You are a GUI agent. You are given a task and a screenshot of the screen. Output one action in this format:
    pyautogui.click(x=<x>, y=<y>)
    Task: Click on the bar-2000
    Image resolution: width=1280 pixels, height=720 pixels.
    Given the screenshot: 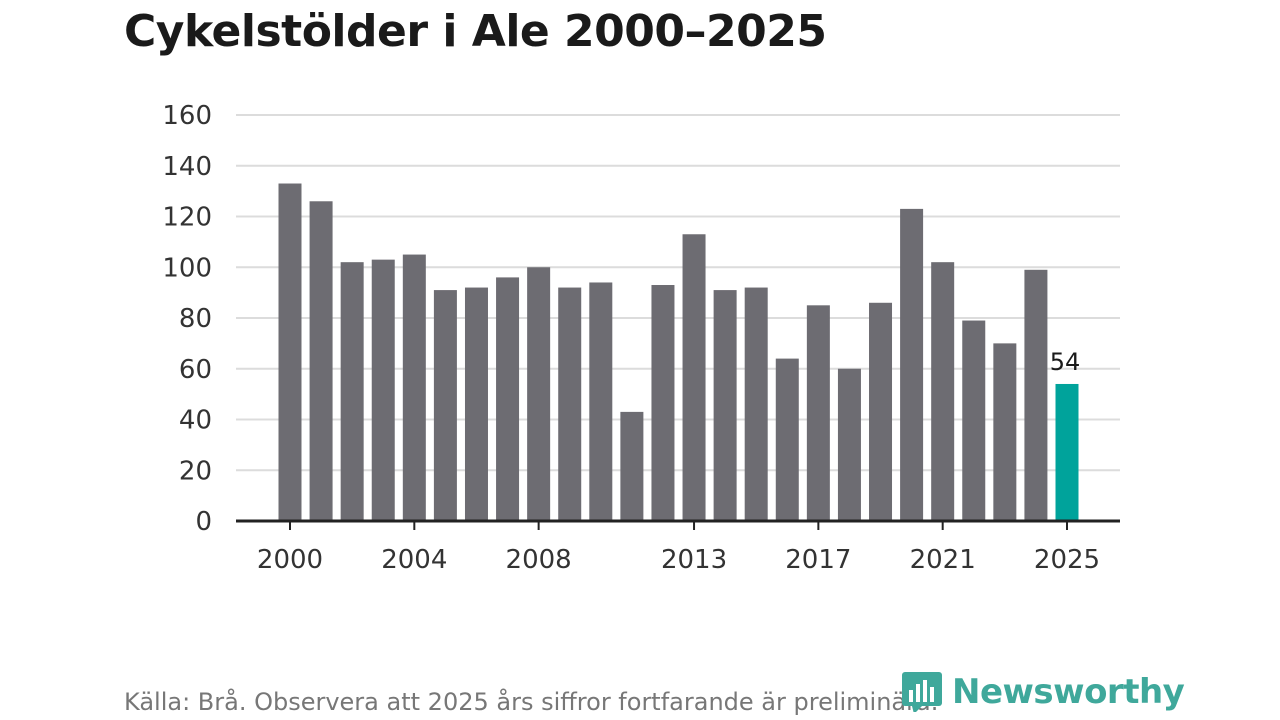 What is the action you would take?
    pyautogui.click(x=290, y=352)
    